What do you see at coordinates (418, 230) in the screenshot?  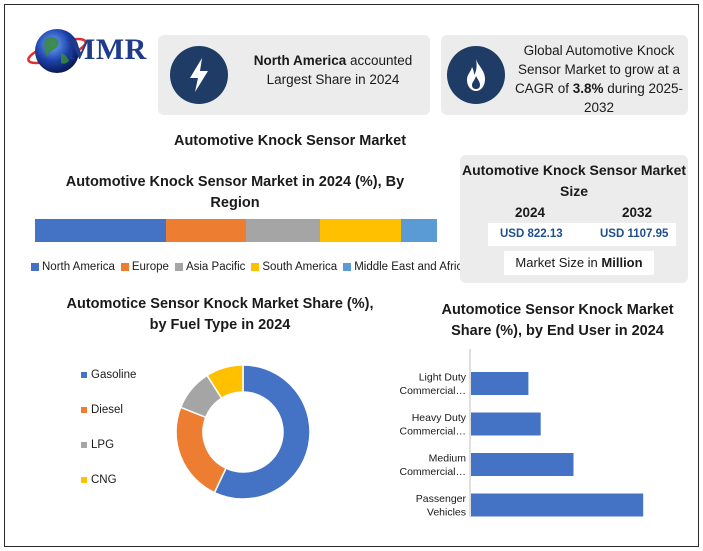 I see `region-bar-segment-middle-east-and-africa` at bounding box center [418, 230].